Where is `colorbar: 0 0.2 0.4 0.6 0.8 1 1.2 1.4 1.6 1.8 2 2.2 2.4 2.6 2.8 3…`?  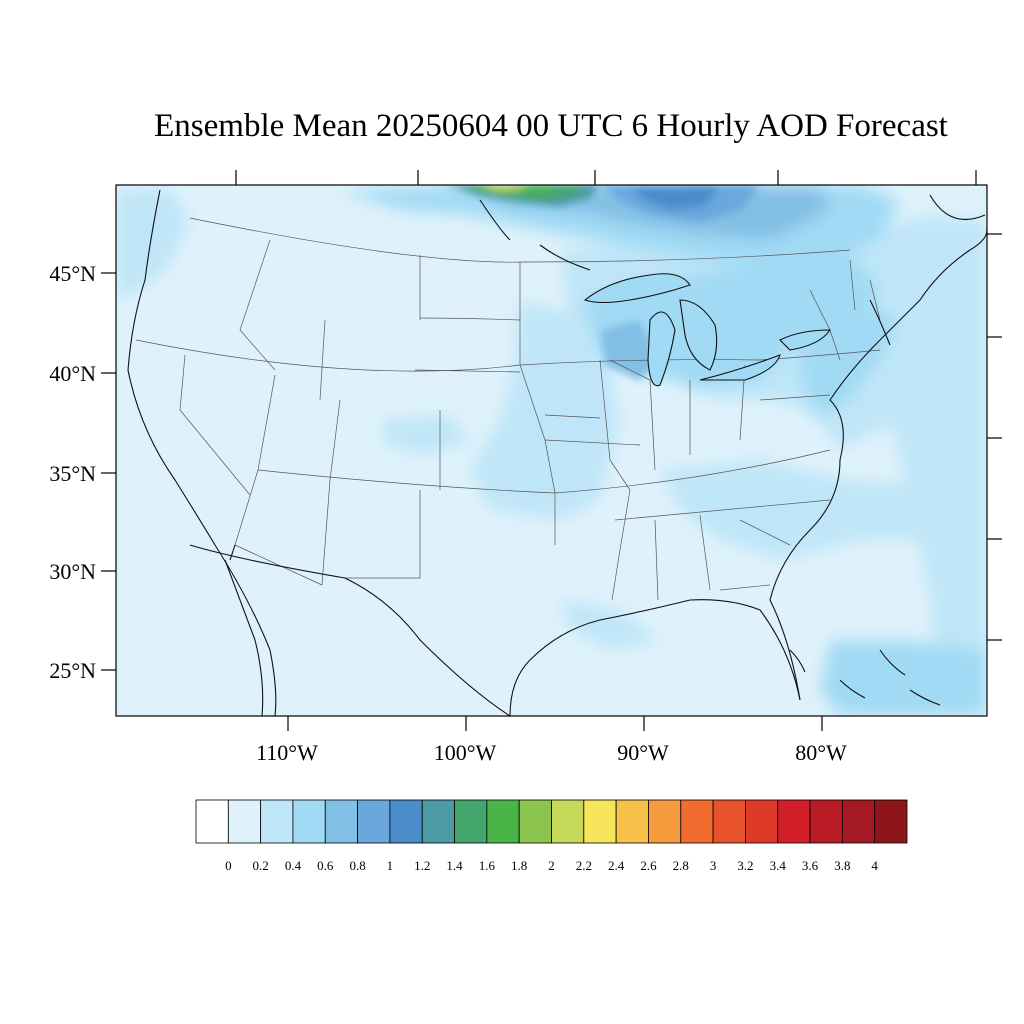 colorbar: 0 0.2 0.4 0.6 0.8 1 1.2 1.4 1.6 1.8 2 2.2 2.4 2.6 2.8 3… is located at coordinates (551, 836).